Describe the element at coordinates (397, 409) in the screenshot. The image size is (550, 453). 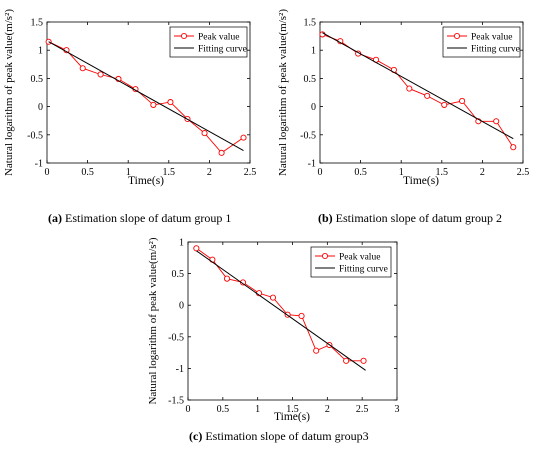
I see `x-tick-label: 3` at that location.